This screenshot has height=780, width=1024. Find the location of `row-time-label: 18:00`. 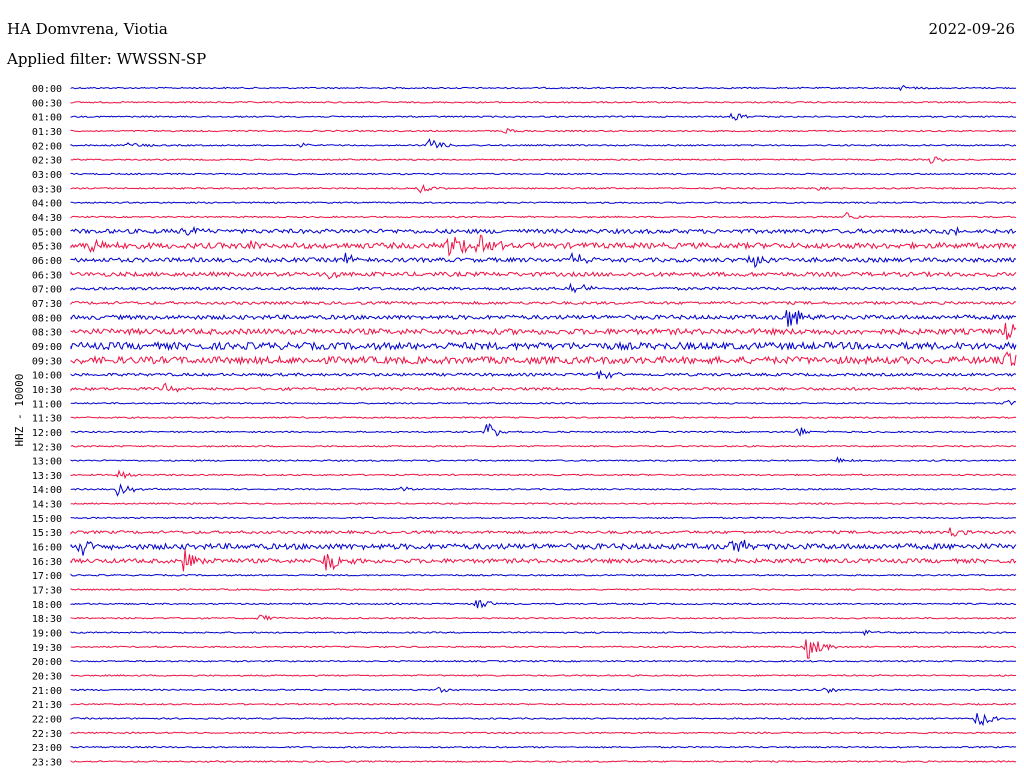

row-time-label: 18:00 is located at coordinates (47, 605).